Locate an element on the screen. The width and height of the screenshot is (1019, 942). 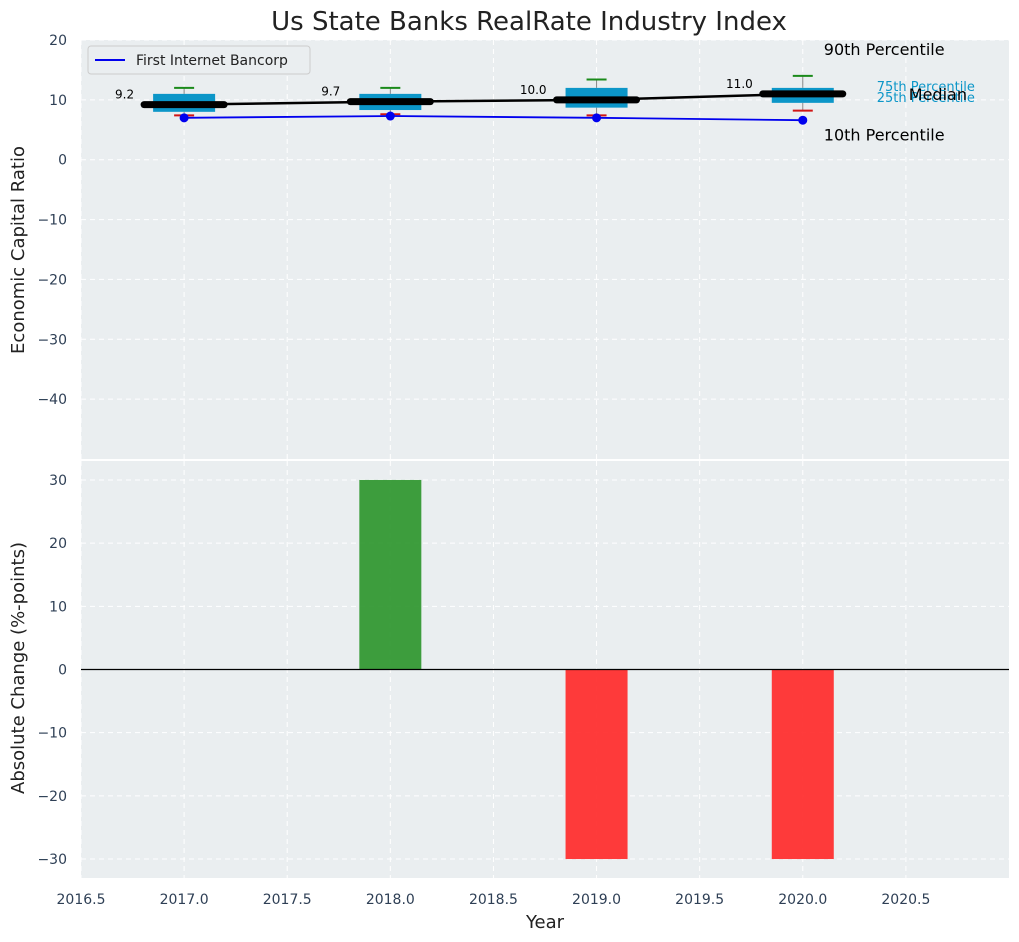
median-value-label: 9.2 is located at coordinates (124, 95).